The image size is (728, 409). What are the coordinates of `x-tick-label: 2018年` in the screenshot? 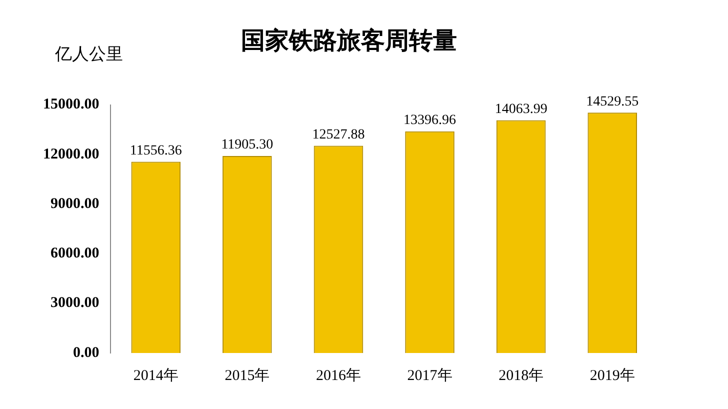 It's located at (521, 375).